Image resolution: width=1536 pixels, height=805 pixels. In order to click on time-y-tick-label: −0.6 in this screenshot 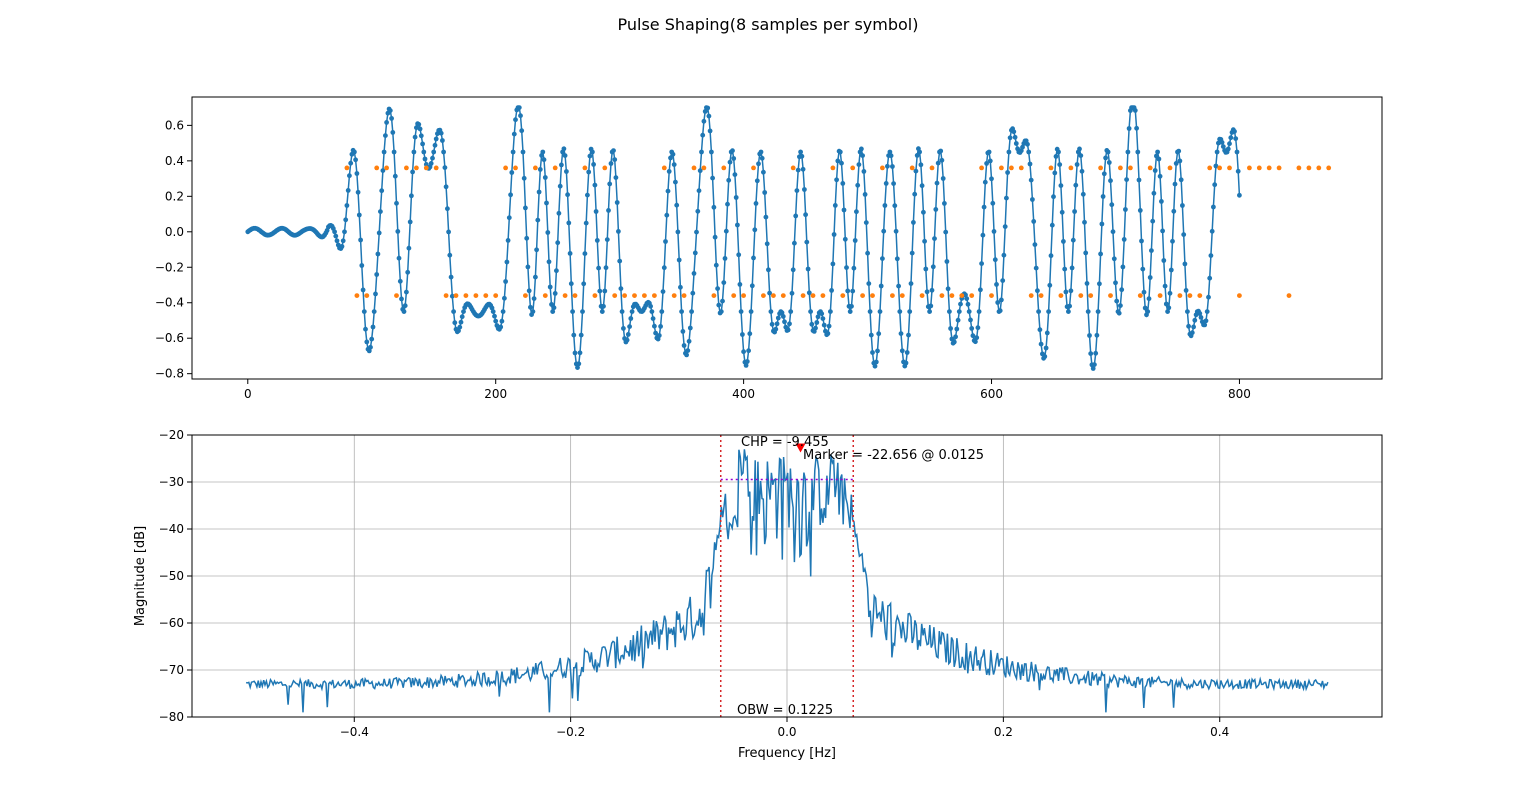, I will do `click(169, 338)`.